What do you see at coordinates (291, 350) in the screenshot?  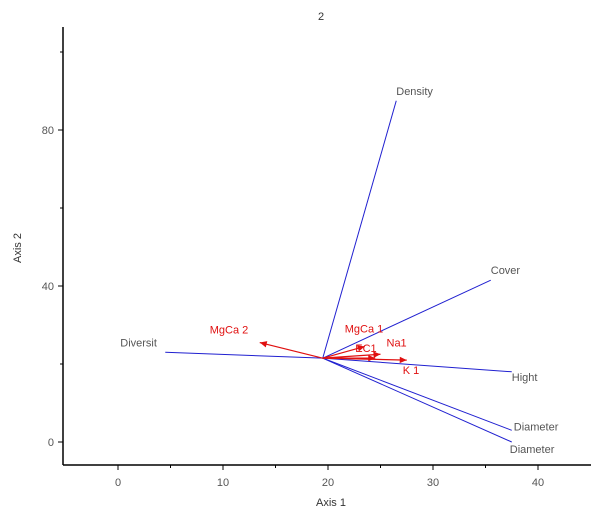 I see `vector-mgca2` at bounding box center [291, 350].